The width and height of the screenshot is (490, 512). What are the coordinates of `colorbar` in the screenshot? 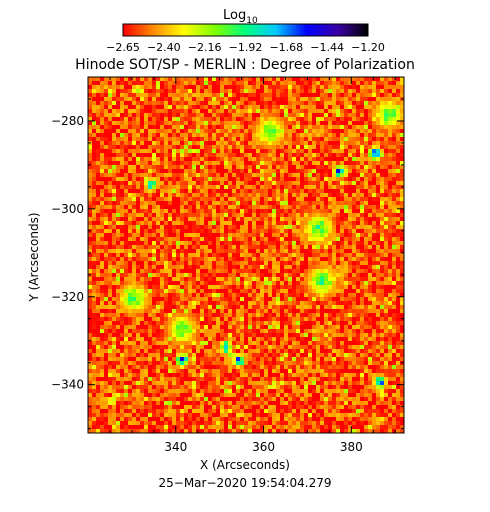 It's located at (245, 30).